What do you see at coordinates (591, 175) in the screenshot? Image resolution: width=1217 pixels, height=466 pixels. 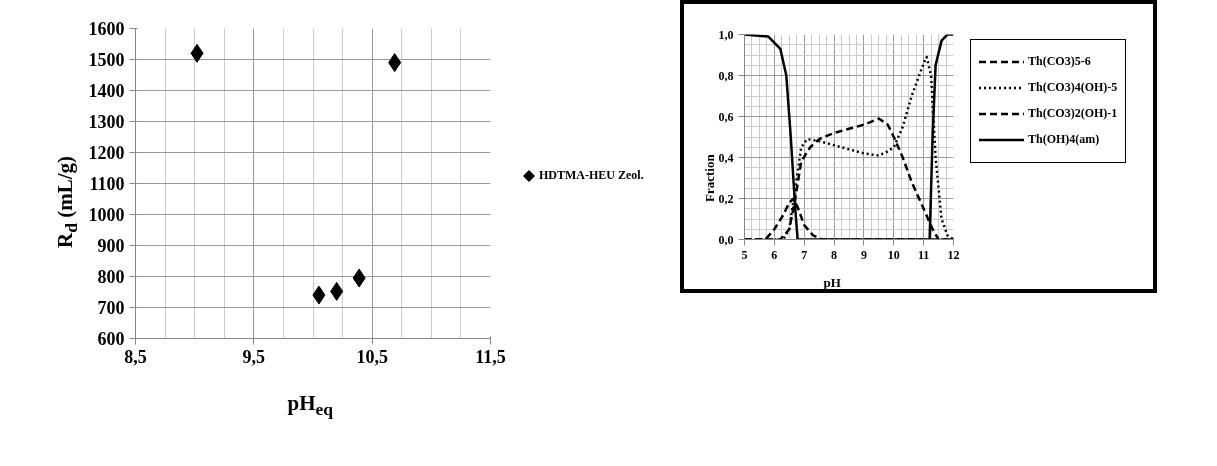 I see `legend-label: HDTMA-HEU Zeol.` at bounding box center [591, 175].